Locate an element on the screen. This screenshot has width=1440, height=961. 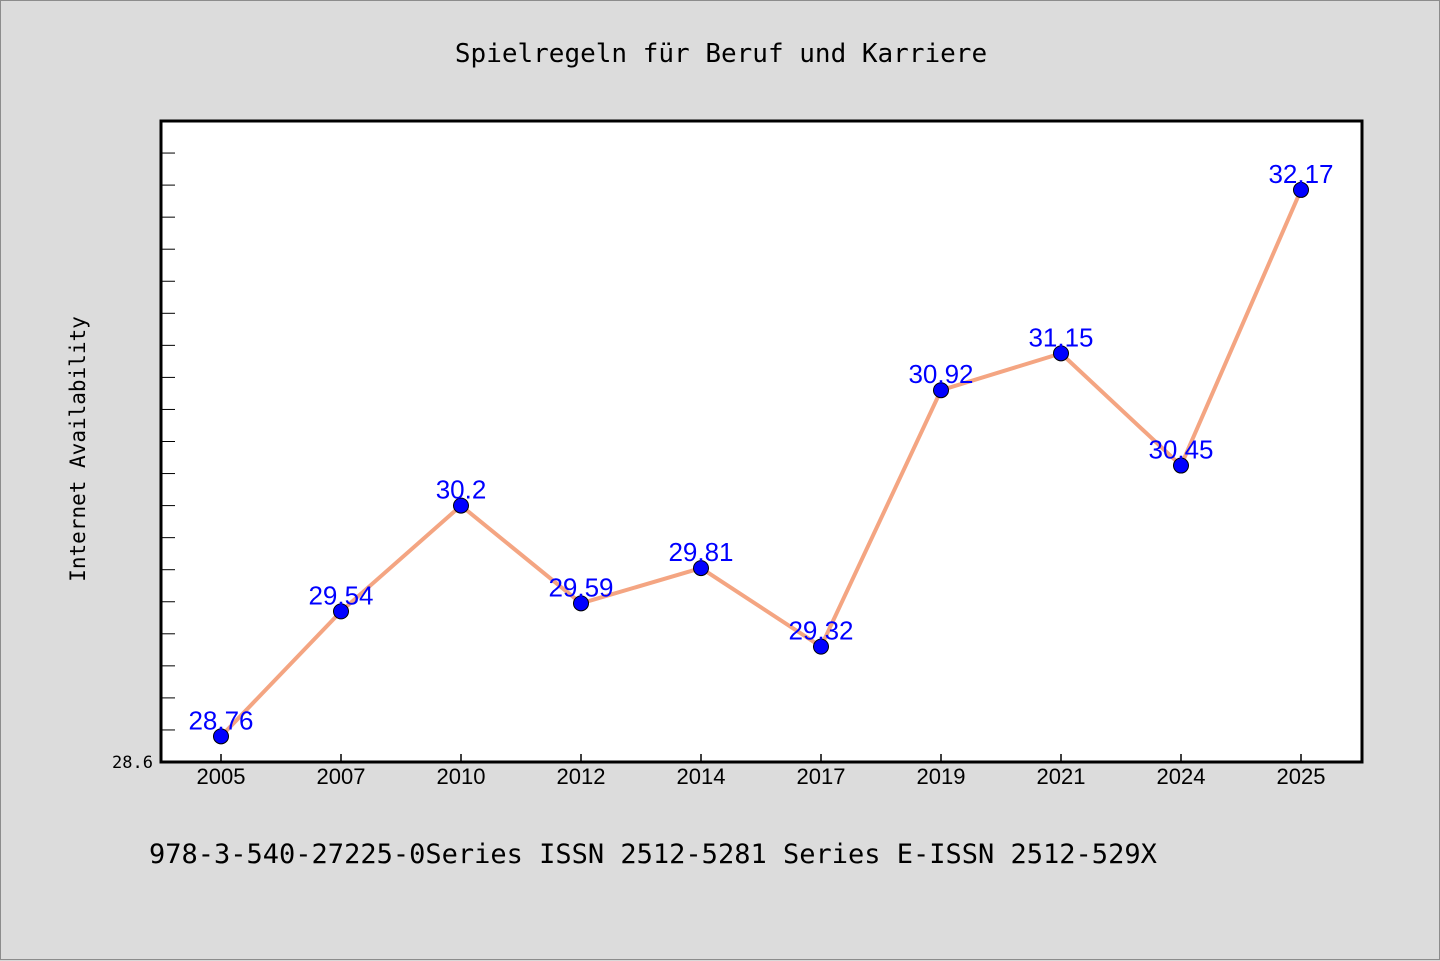
data-label: 29.32 is located at coordinates (820, 631).